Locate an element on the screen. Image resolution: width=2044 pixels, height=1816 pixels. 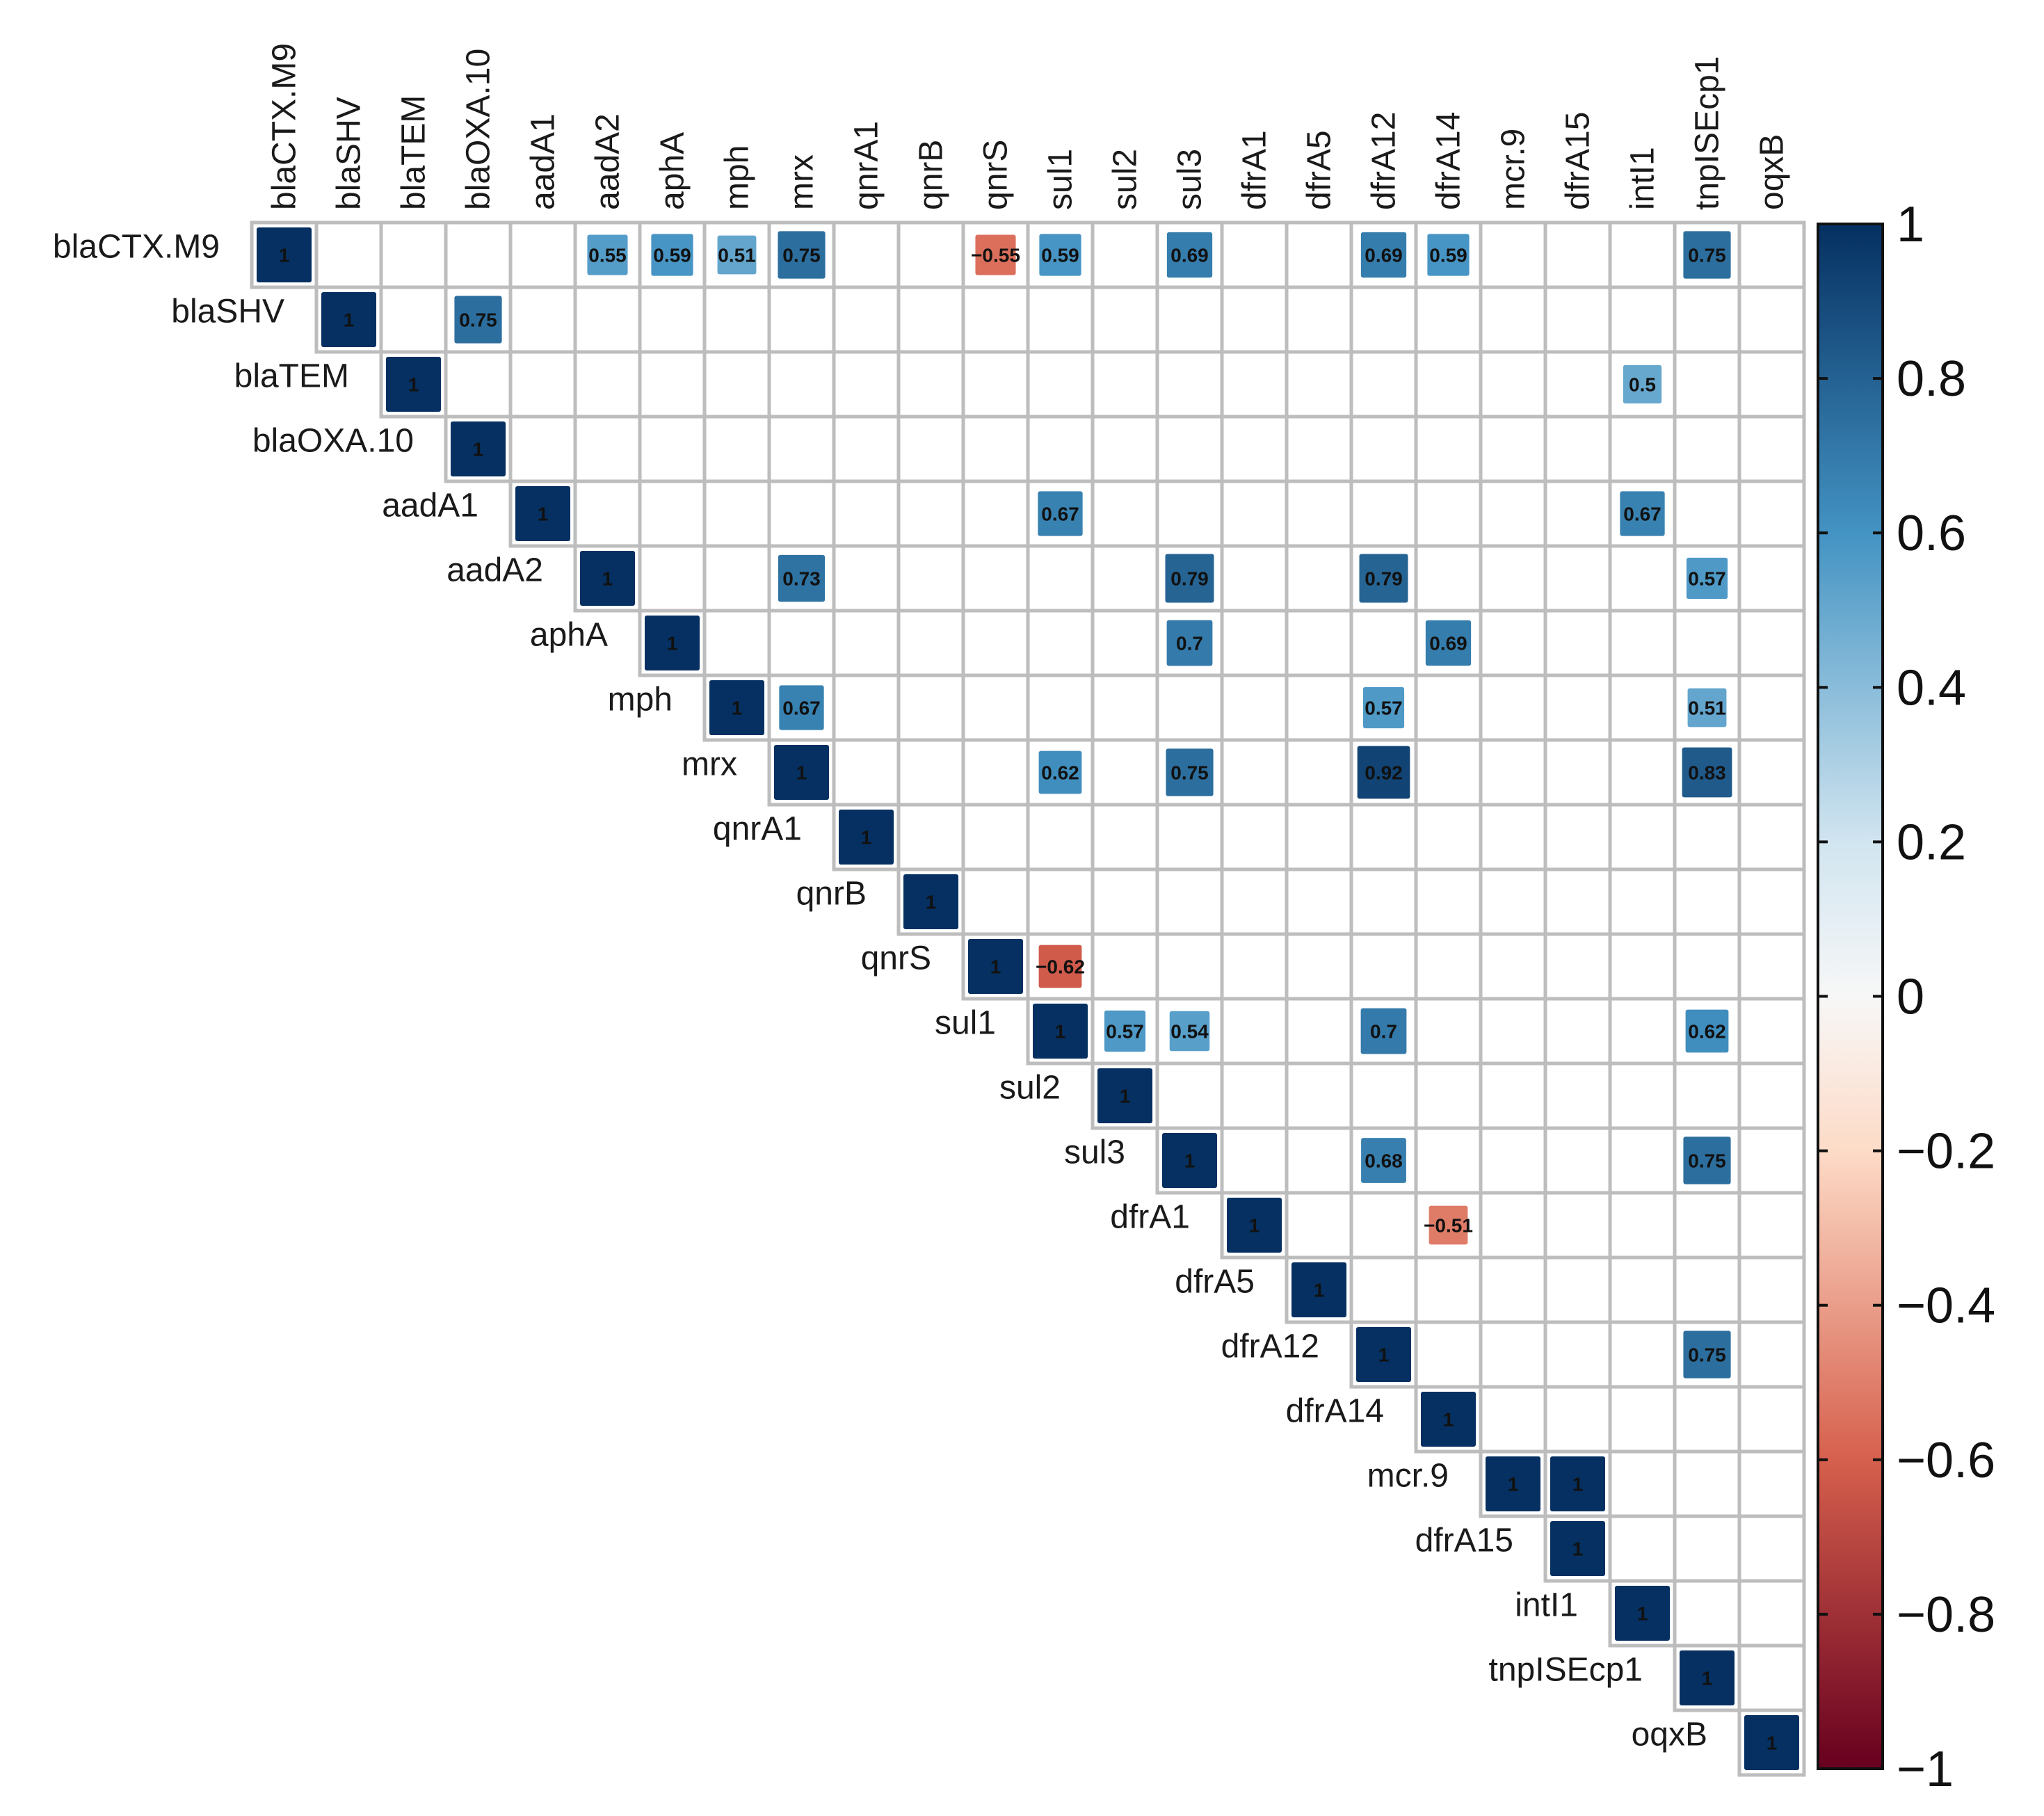
colorbar-tick-label: 1 is located at coordinates (1910, 224).